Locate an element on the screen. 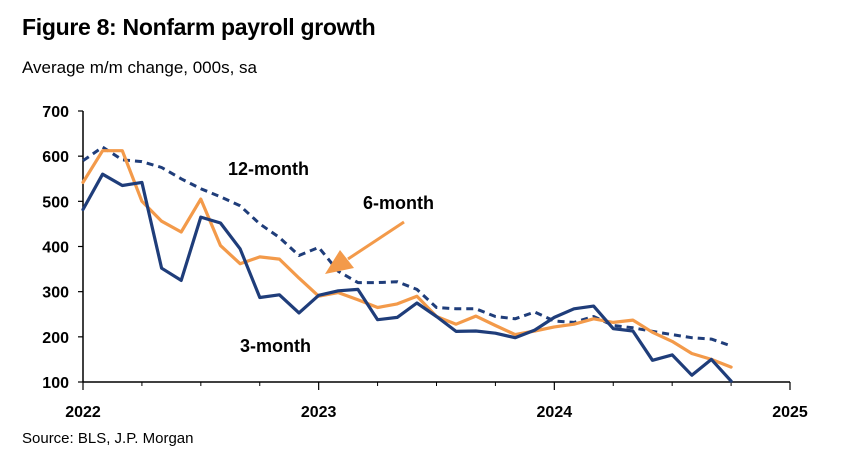 The image size is (852, 463). annotation-6-month: 6-month is located at coordinates (398, 203).